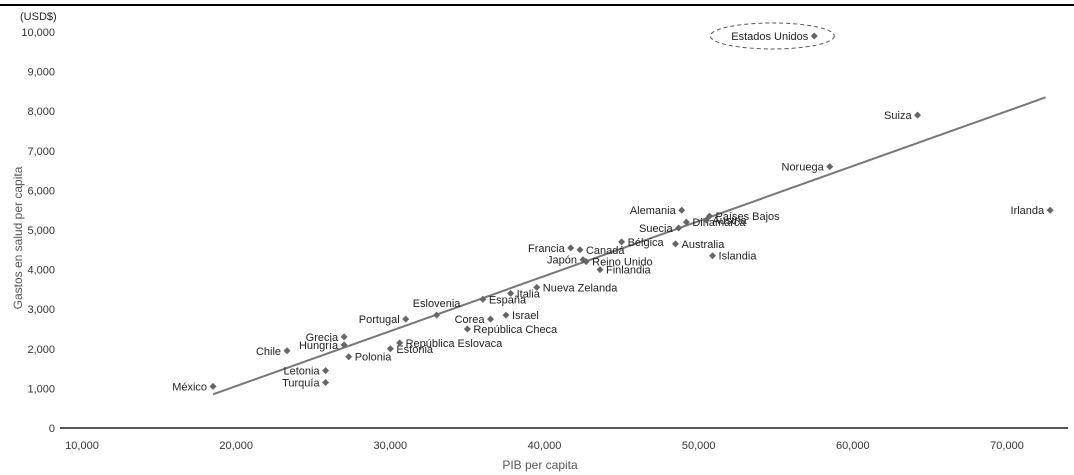 This screenshot has height=475, width=1074. I want to click on data-point-label: Turquía, so click(301, 383).